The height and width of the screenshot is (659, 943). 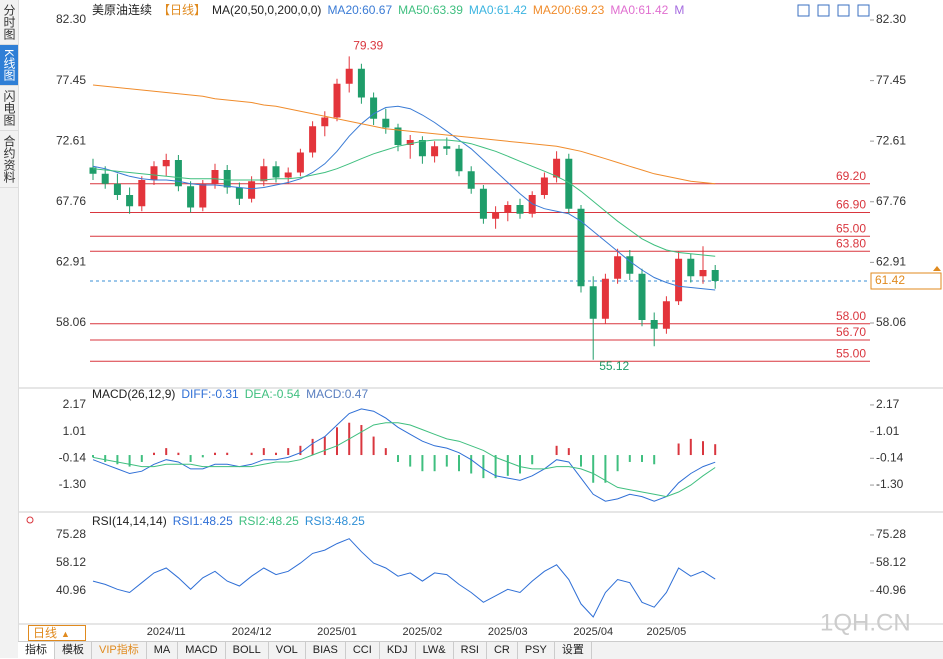 What do you see at coordinates (502, 650) in the screenshot?
I see `tool-tab: CR` at bounding box center [502, 650].